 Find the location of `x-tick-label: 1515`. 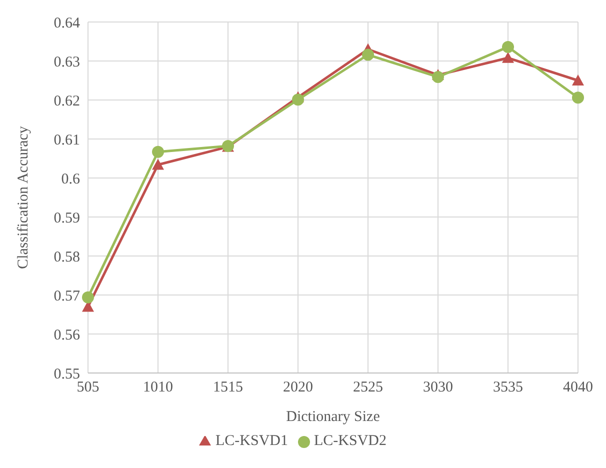

x-tick-label: 1515 is located at coordinates (228, 388).